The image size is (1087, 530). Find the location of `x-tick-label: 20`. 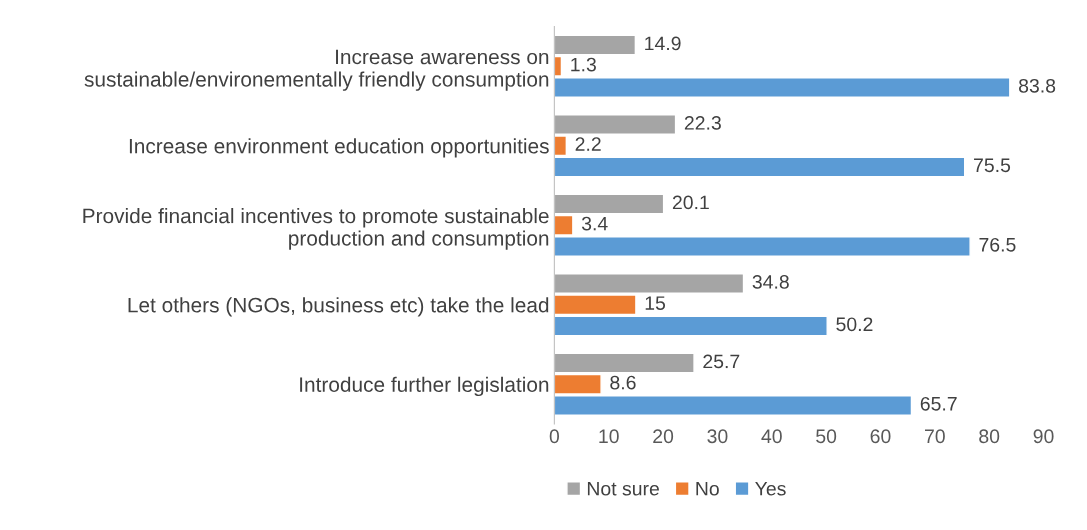

x-tick-label: 20 is located at coordinates (663, 436).